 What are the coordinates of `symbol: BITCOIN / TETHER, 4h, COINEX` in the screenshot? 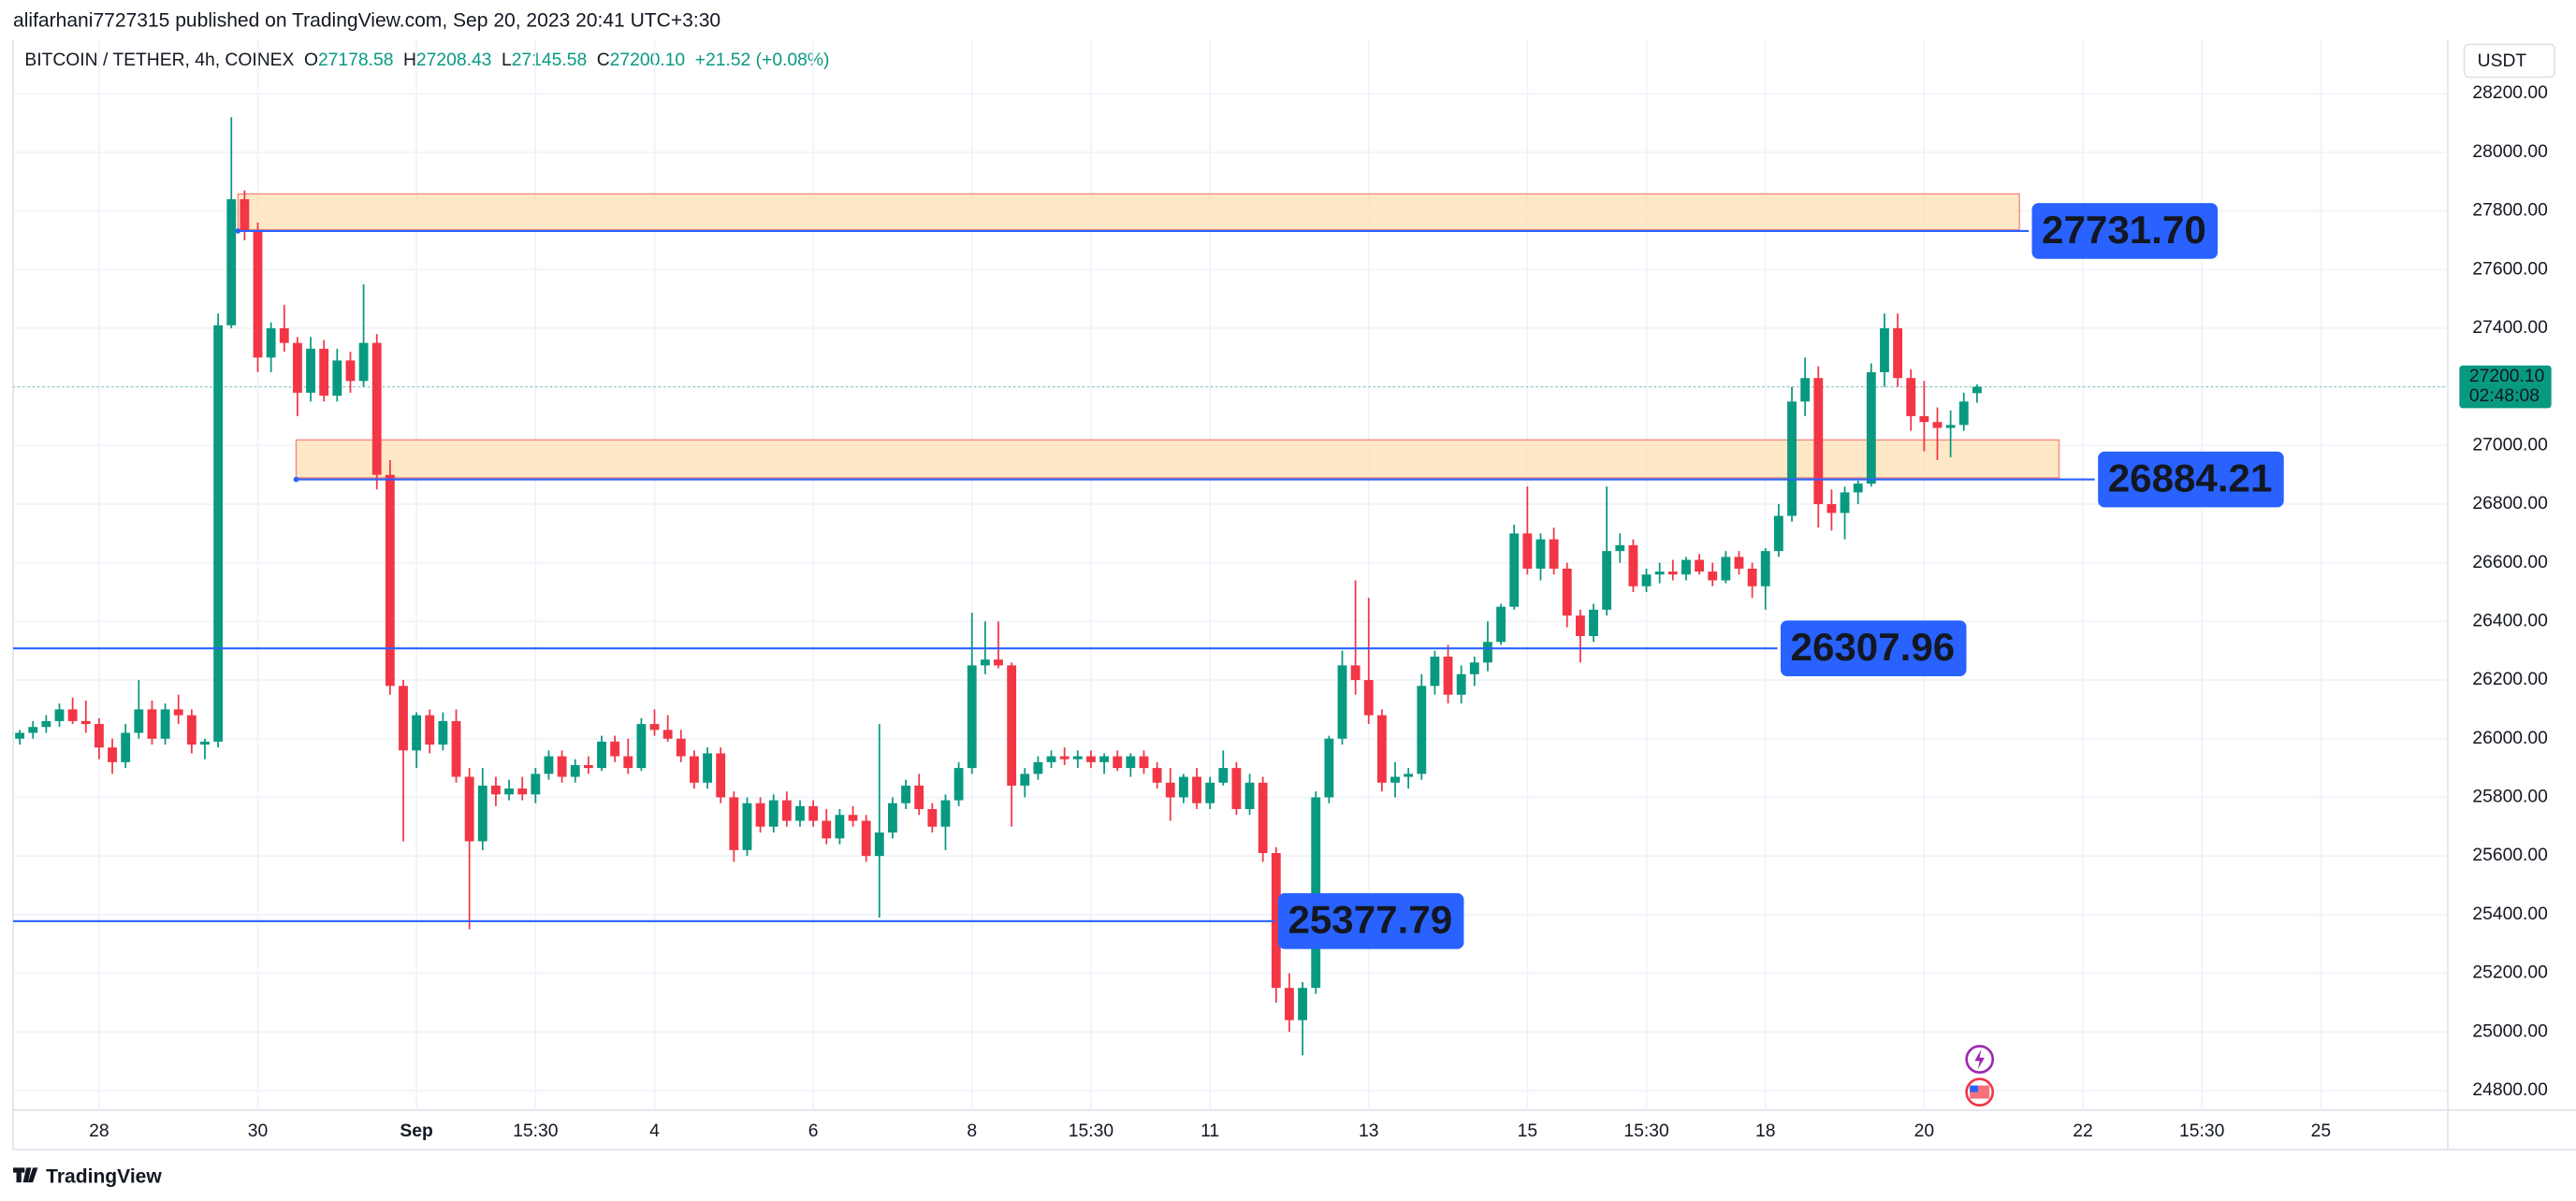 It's located at (159, 60).